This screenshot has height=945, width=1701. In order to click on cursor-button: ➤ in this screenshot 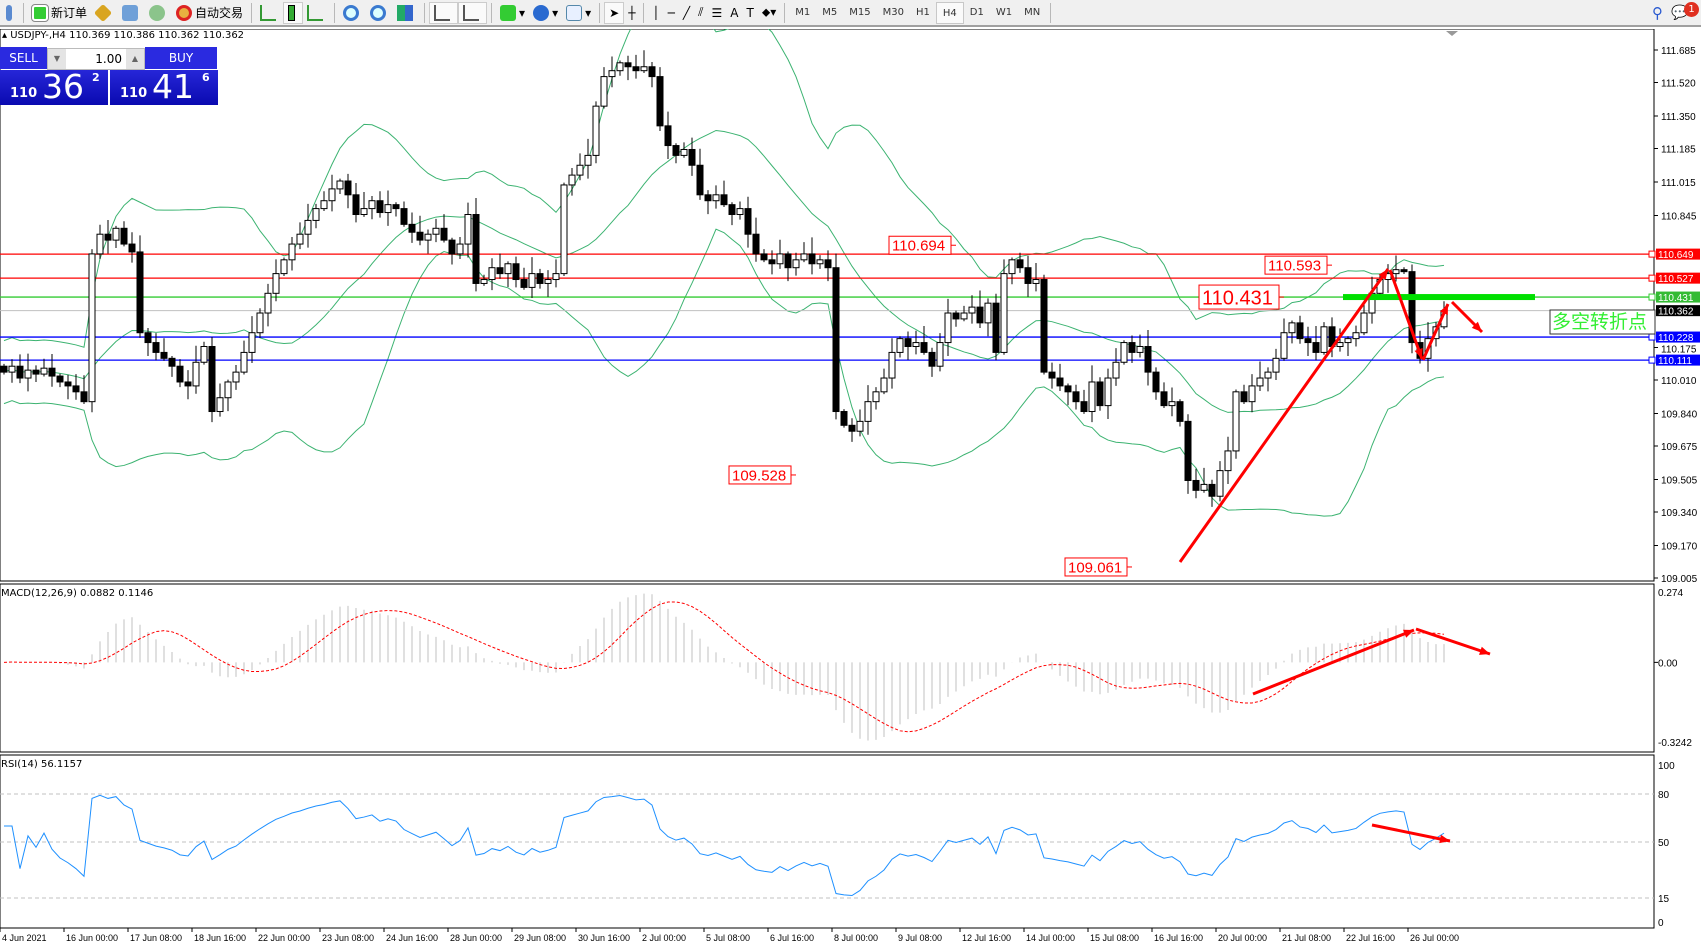, I will do `click(614, 12)`.